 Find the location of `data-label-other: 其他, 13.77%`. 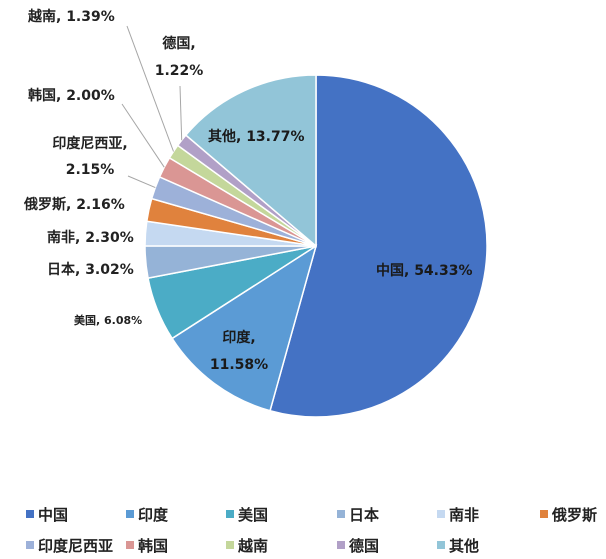

data-label-other: 其他, 13.77% is located at coordinates (256, 136).